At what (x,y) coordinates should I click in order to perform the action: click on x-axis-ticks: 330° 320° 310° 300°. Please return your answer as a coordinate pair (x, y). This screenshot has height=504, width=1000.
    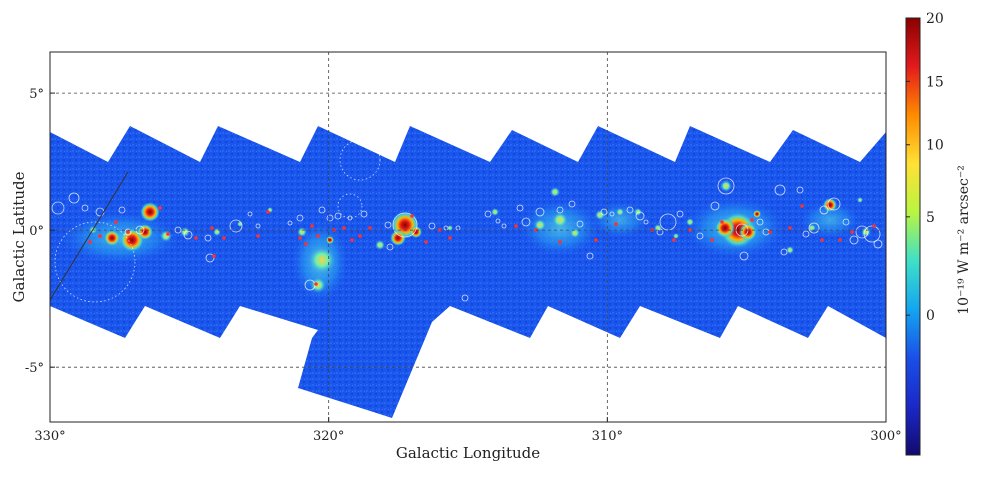
    Looking at the image, I should click on (468, 430).